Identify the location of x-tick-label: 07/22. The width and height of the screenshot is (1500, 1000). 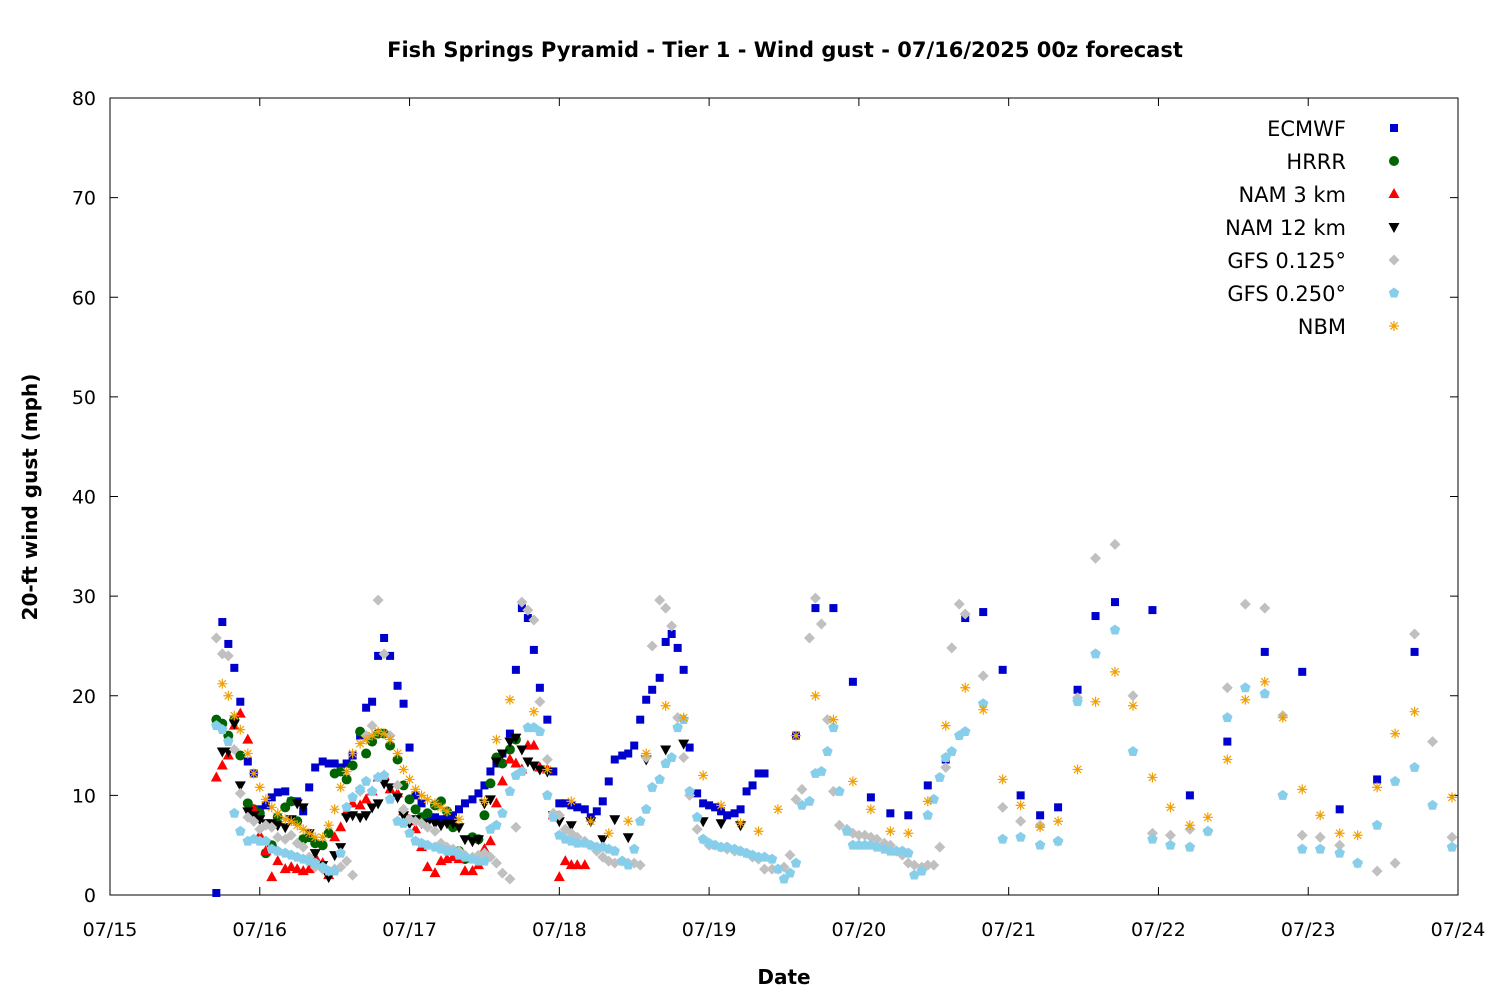
(1158, 930).